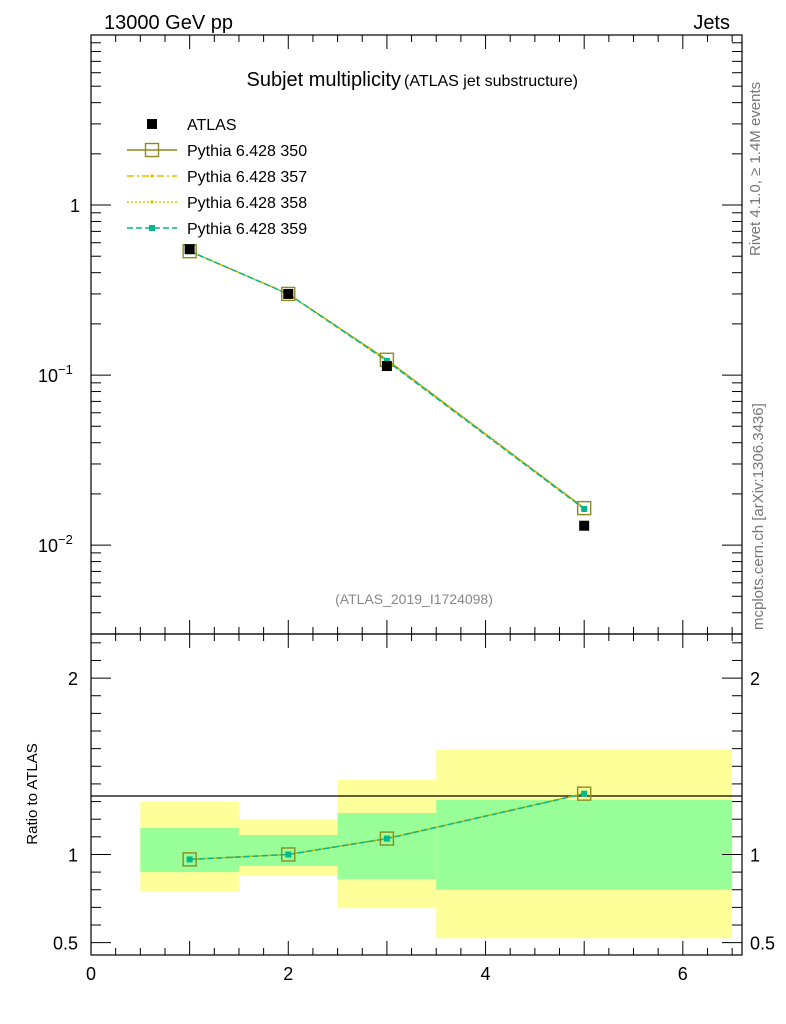 The image size is (786, 1024). I want to click on main-y-tick-label: 10⁻², so click(55, 544).